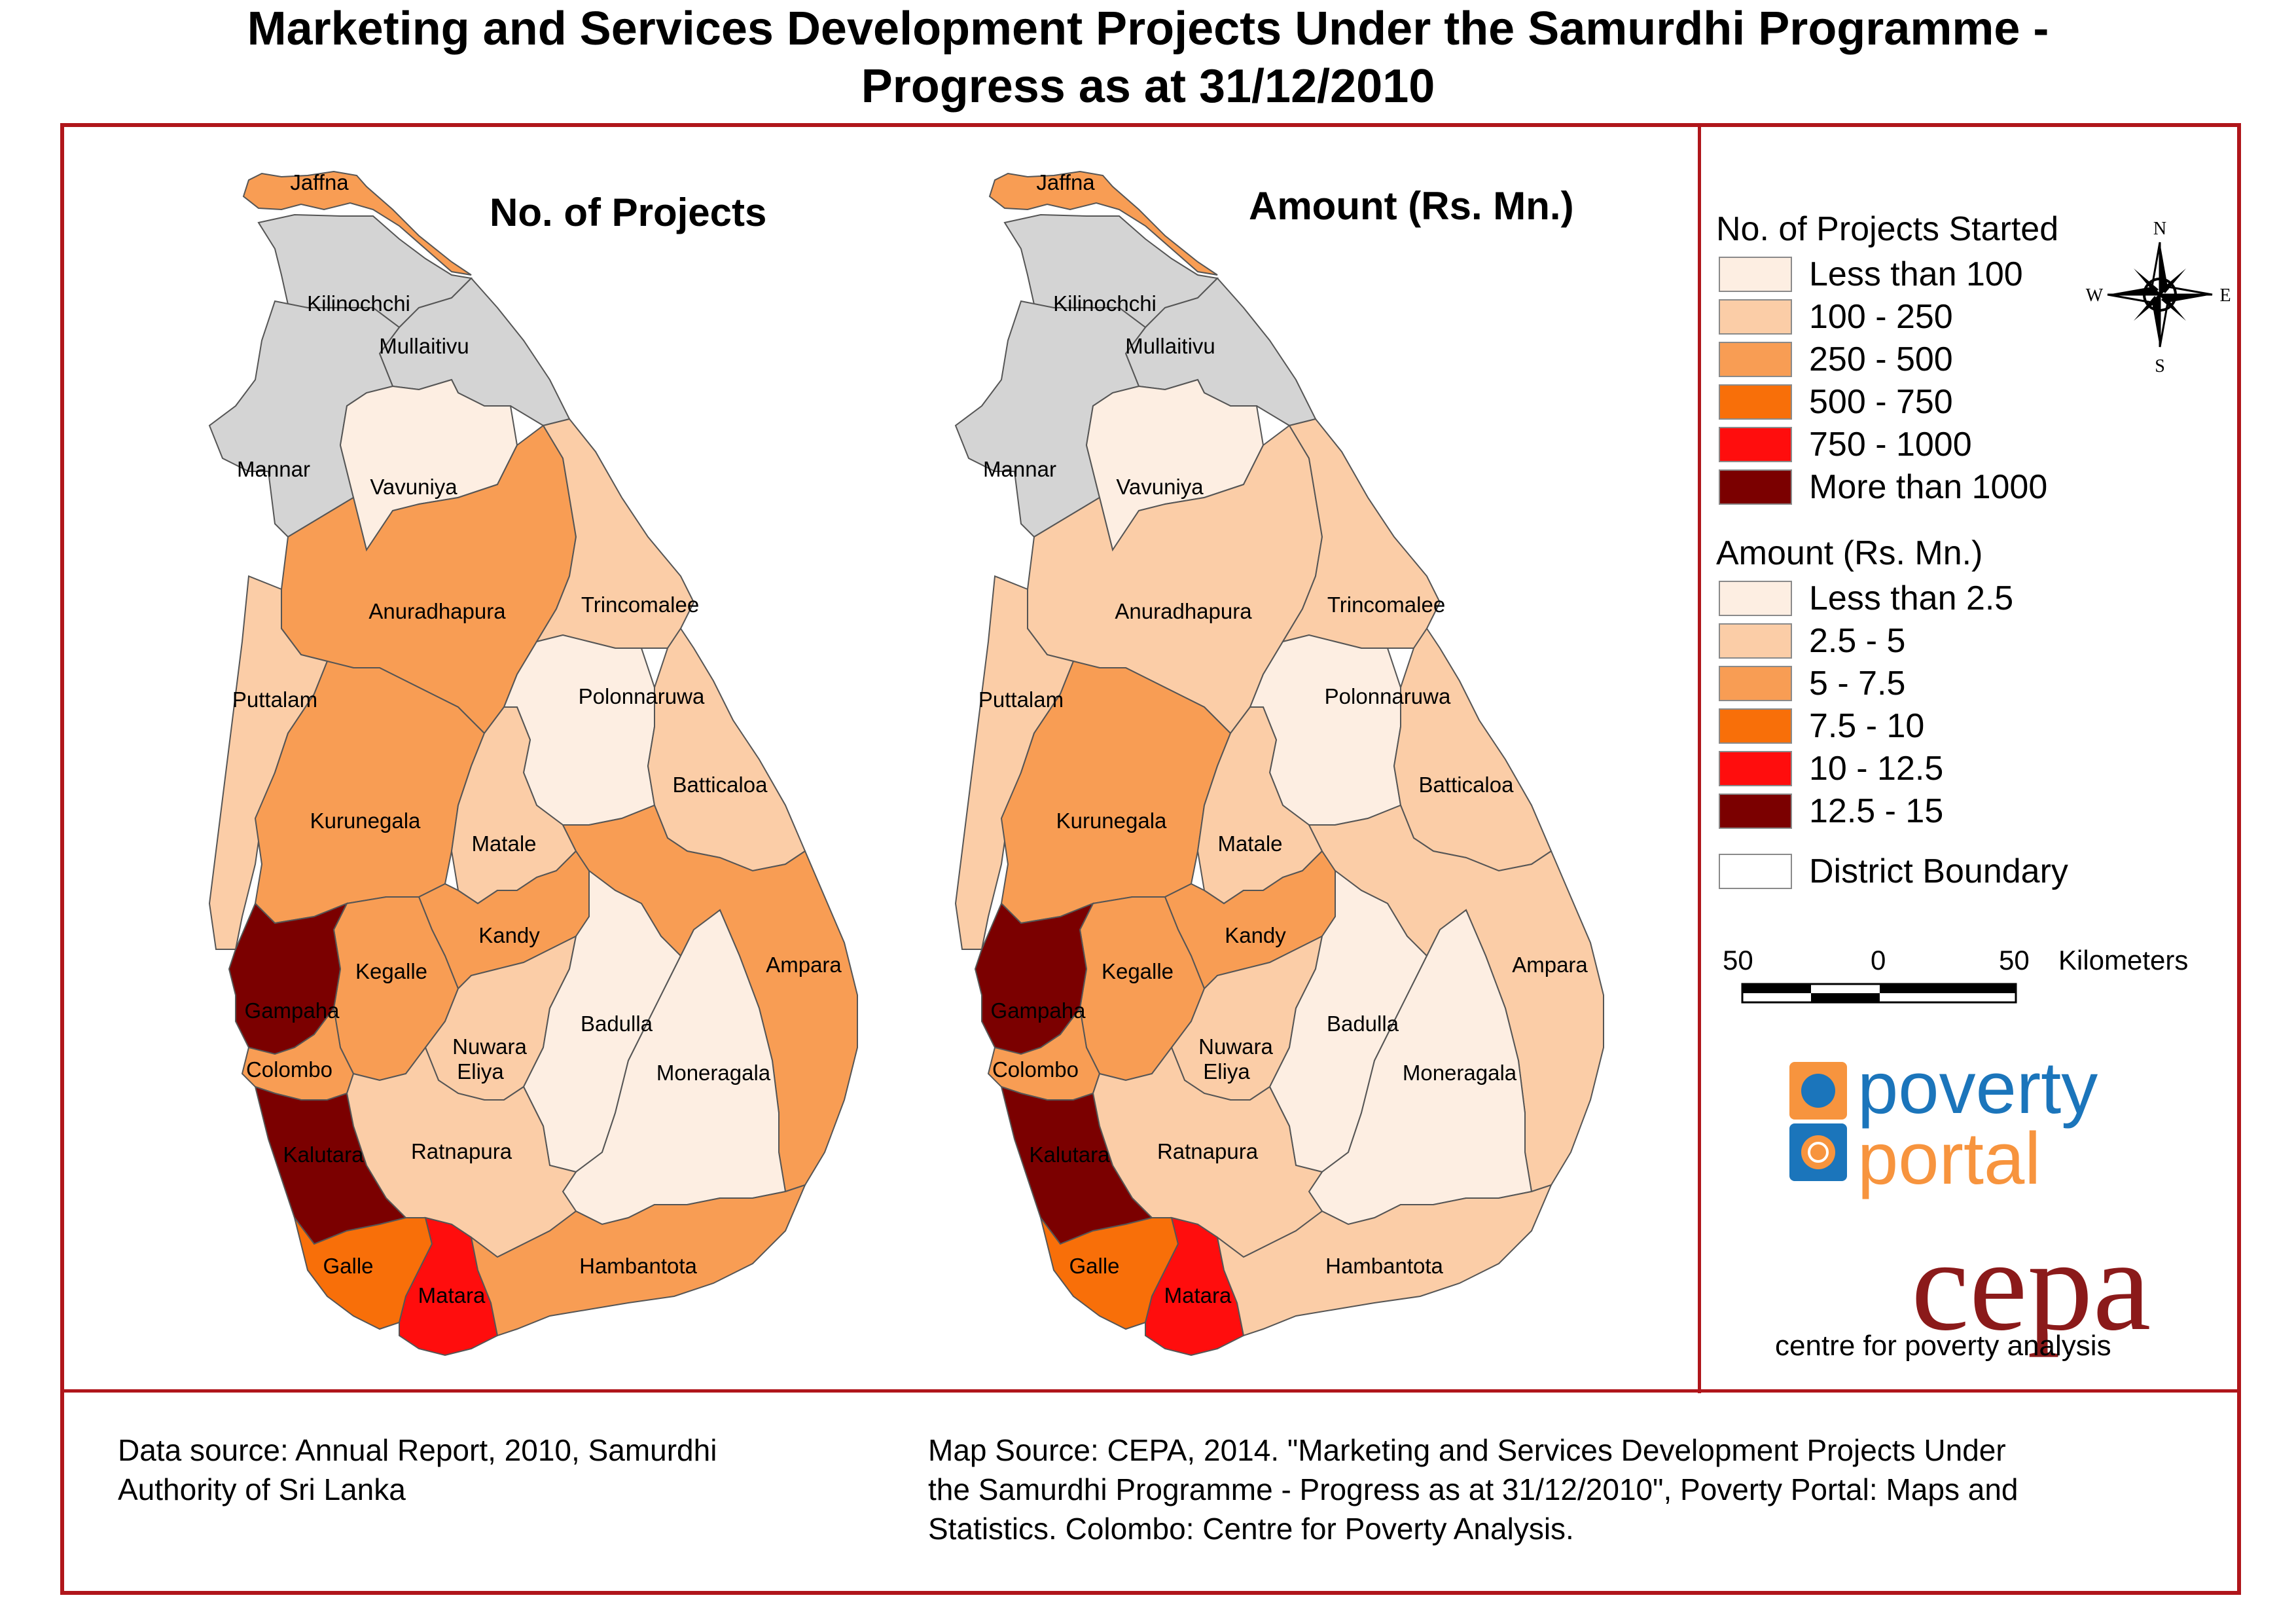 This screenshot has height=1623, width=2296. I want to click on legend-label: More than 1000, so click(1928, 487).